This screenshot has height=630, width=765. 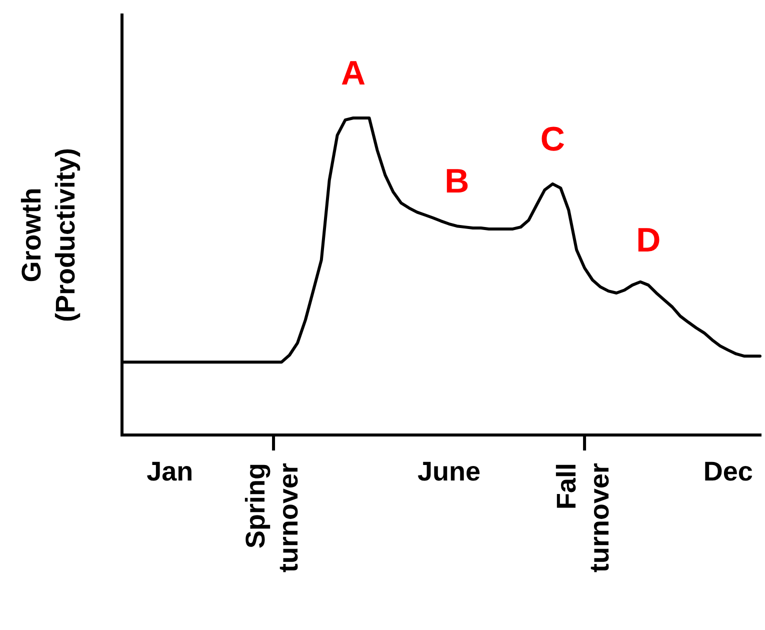 I want to click on x-tick-label: Spring turnover, so click(x=272, y=517).